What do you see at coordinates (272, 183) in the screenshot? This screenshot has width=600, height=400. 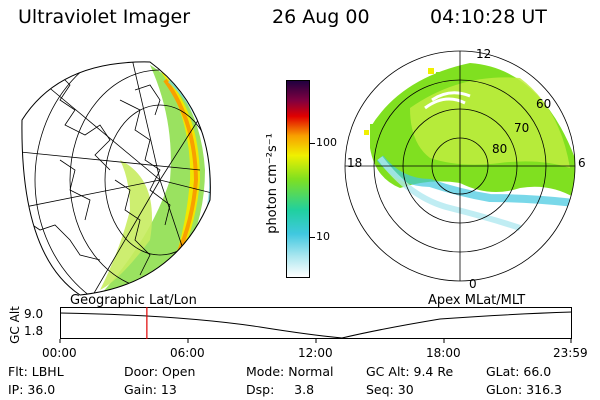 I see `colorbar-unit-label: photon cm⁻²s⁻¹` at bounding box center [272, 183].